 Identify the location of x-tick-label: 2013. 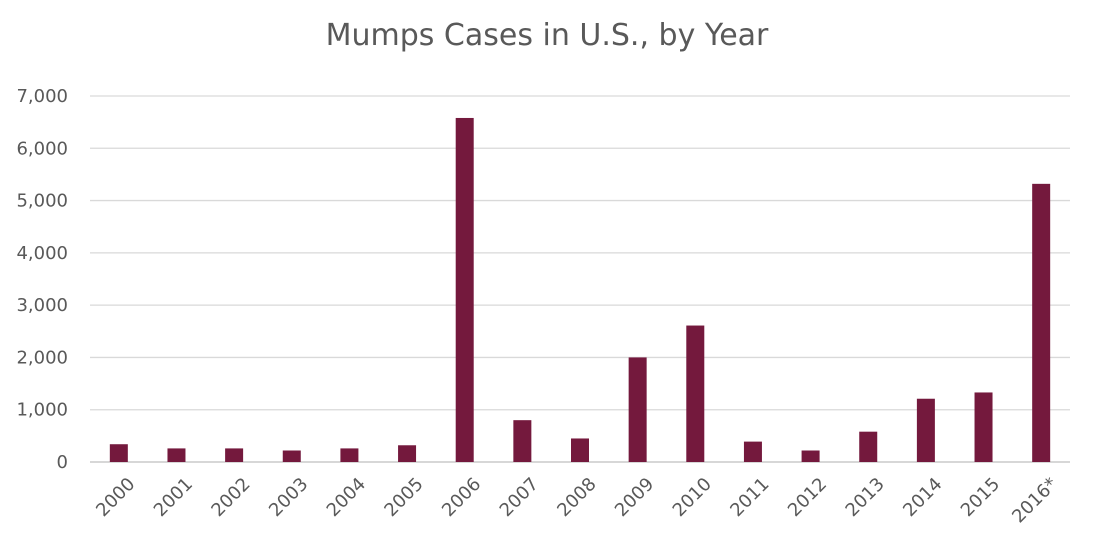
(865, 497).